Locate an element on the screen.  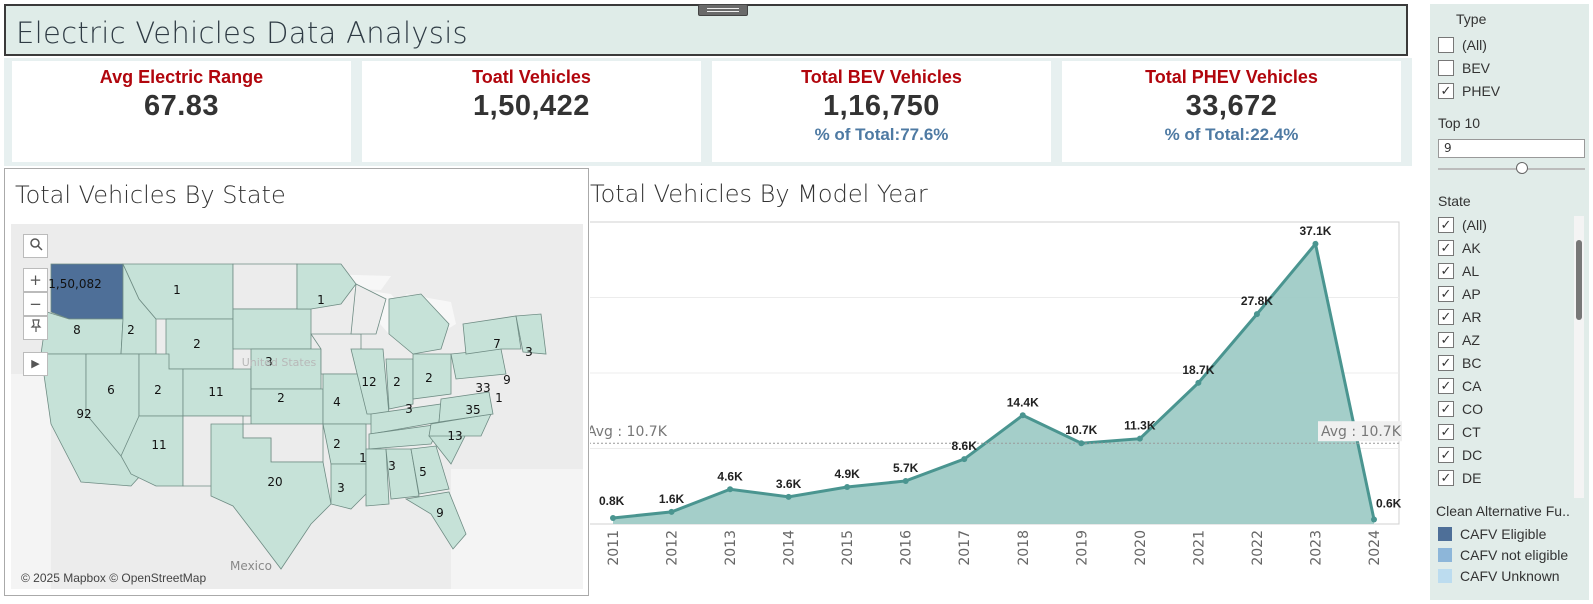
top10-slider-thumb is located at coordinates (1522, 168).